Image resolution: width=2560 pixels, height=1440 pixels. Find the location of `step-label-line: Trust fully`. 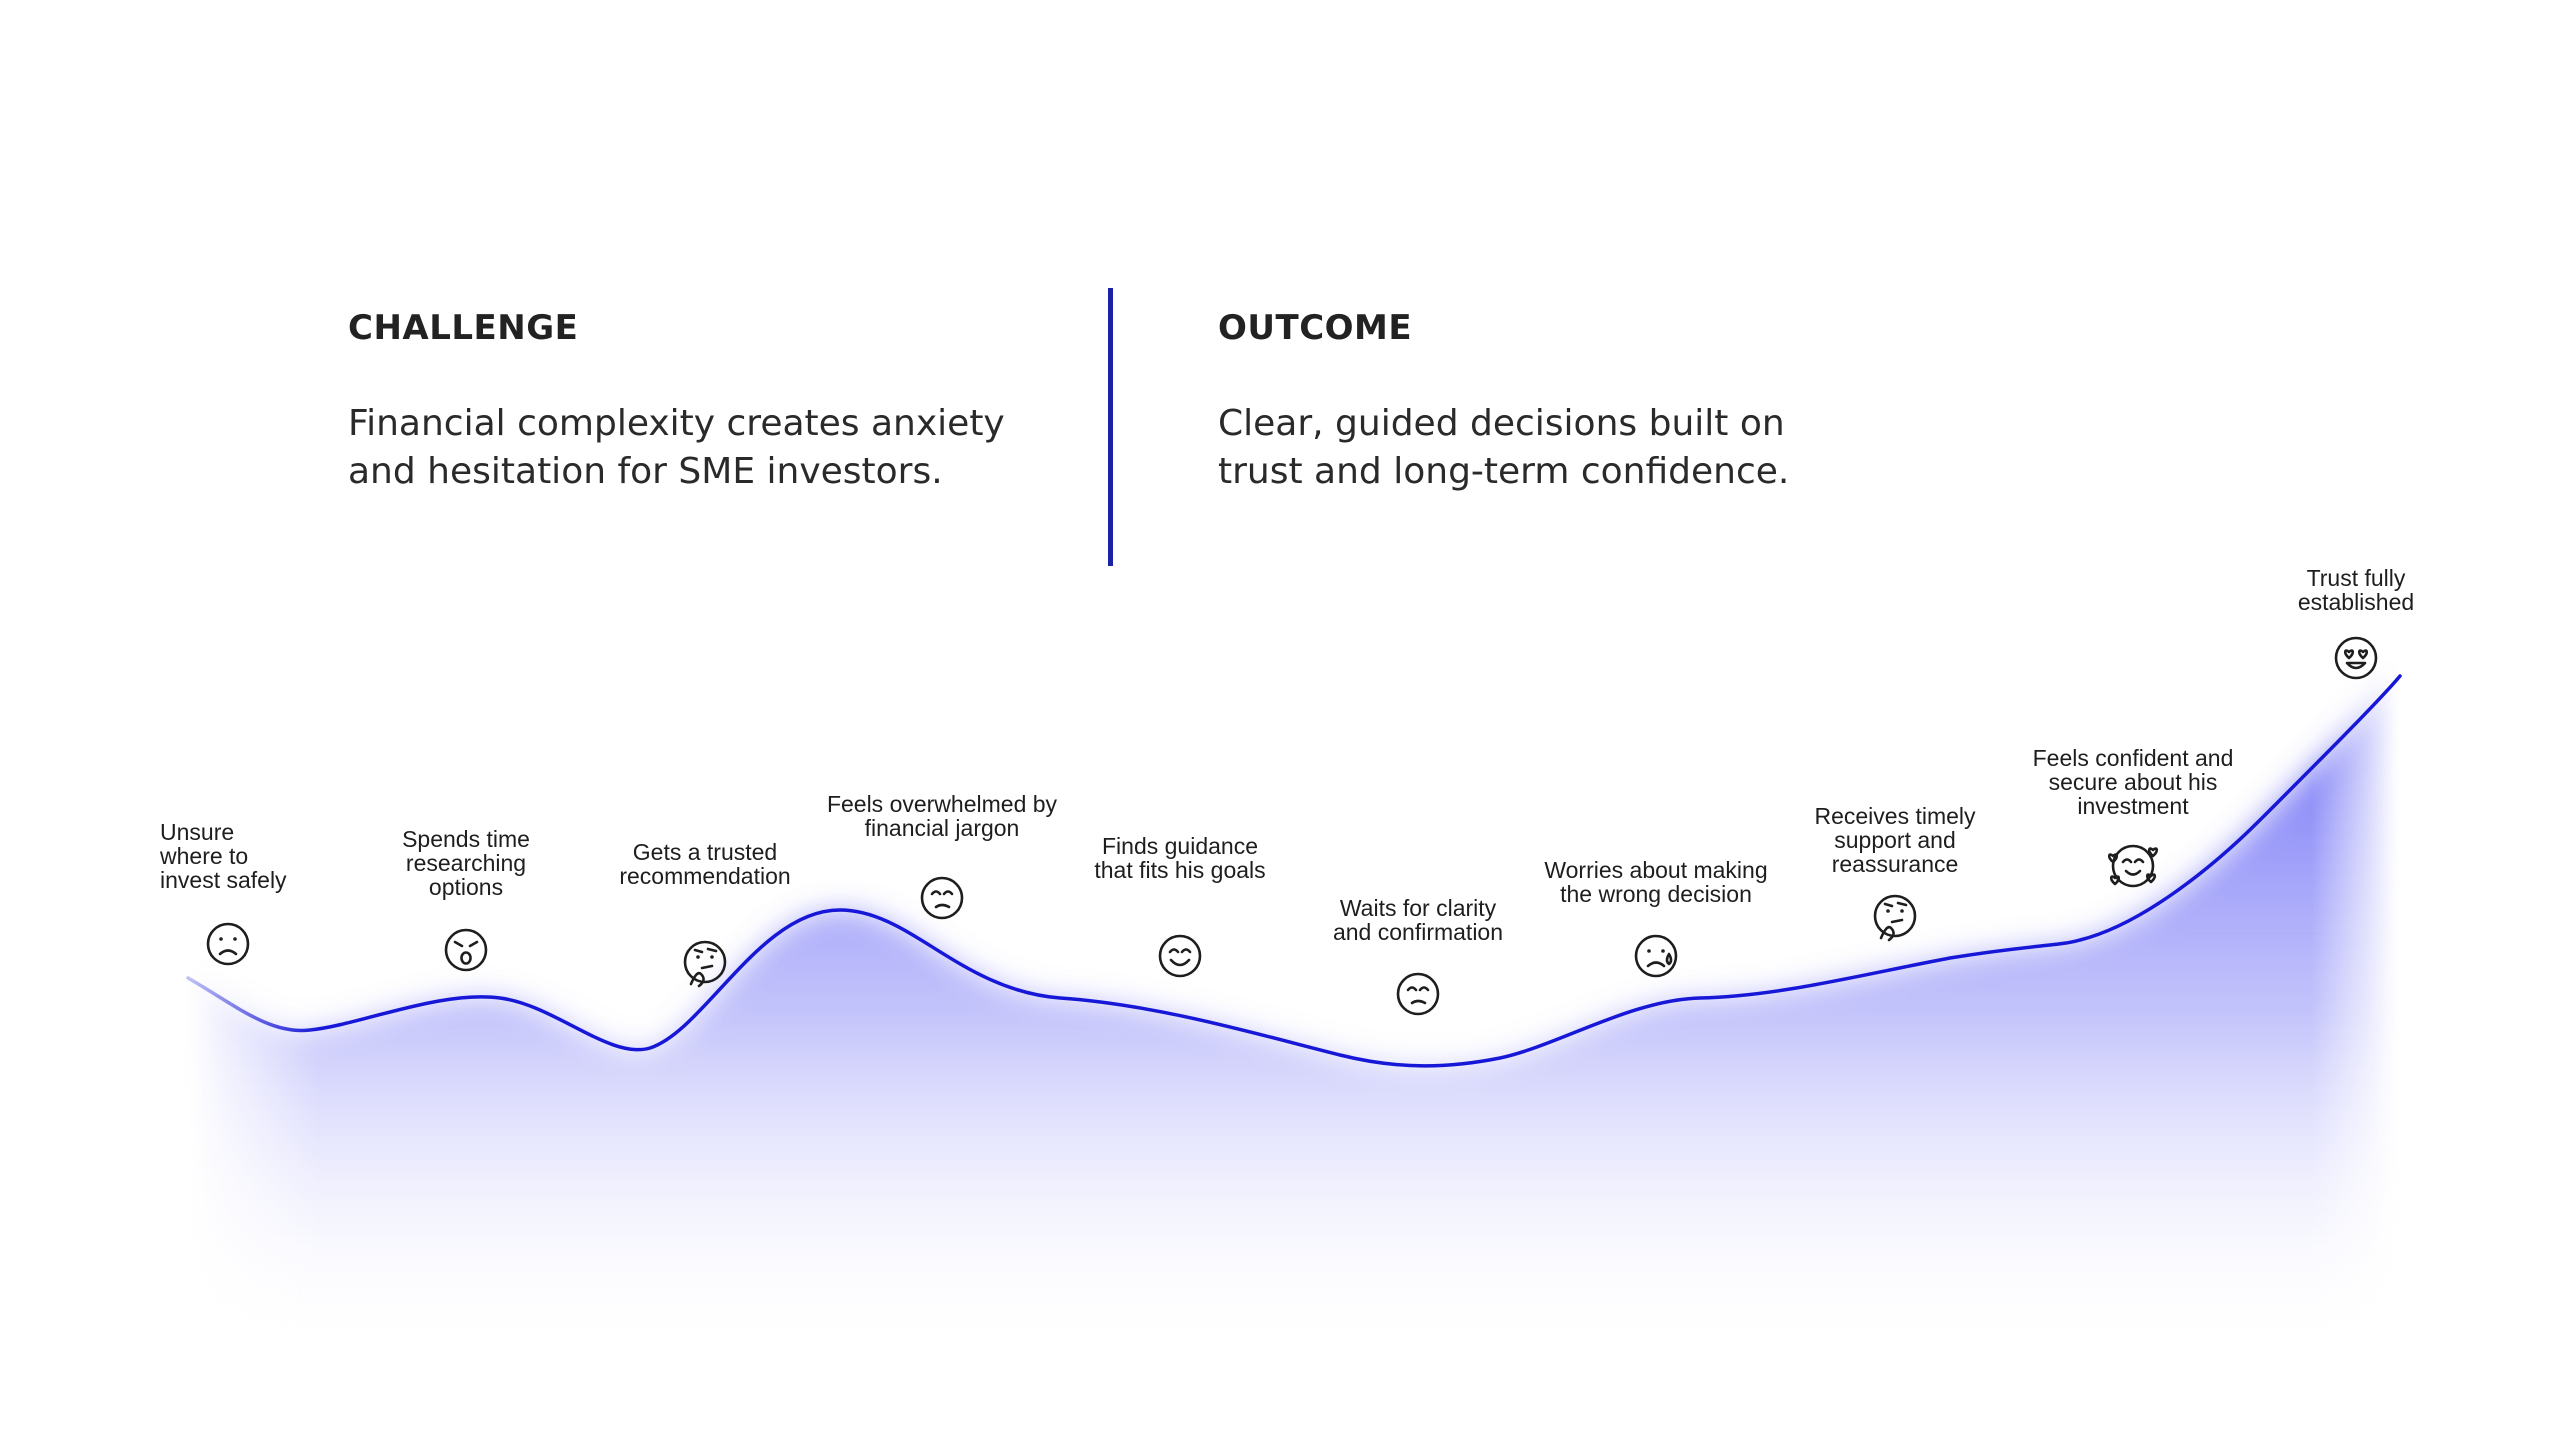

step-label-line: Trust fully is located at coordinates (2356, 578).